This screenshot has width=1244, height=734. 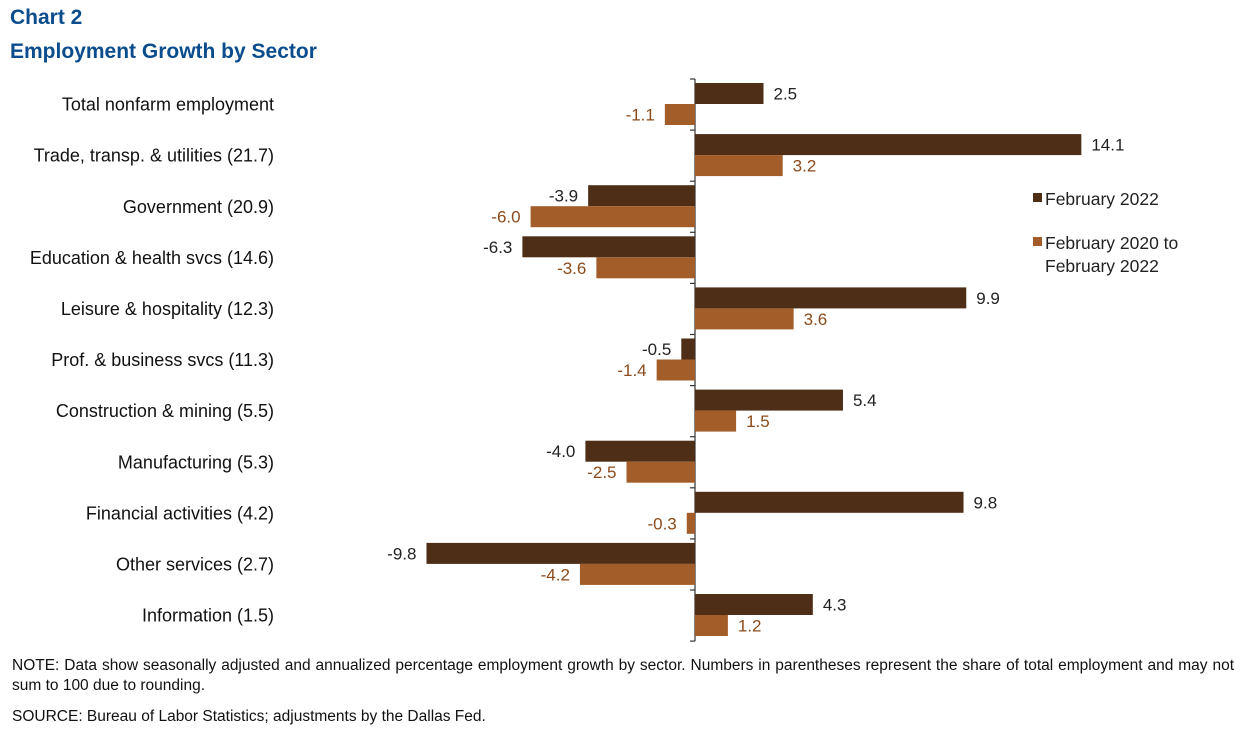 I want to click on data-label: -4.0, so click(x=560, y=451).